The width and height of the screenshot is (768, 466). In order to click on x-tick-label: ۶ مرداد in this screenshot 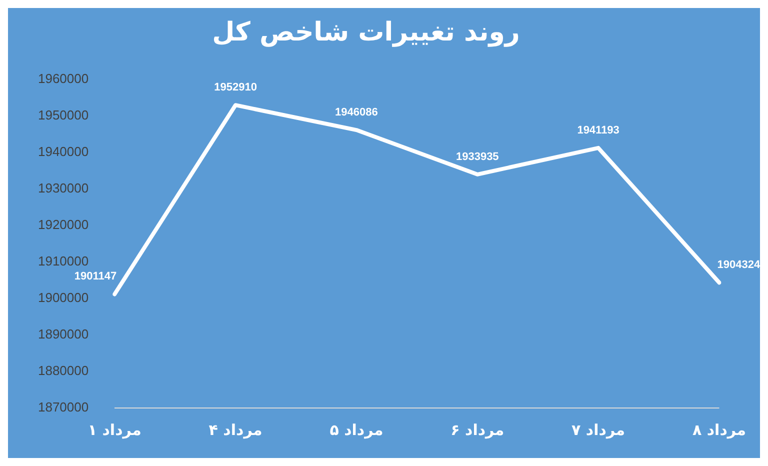, I will do `click(477, 429)`.